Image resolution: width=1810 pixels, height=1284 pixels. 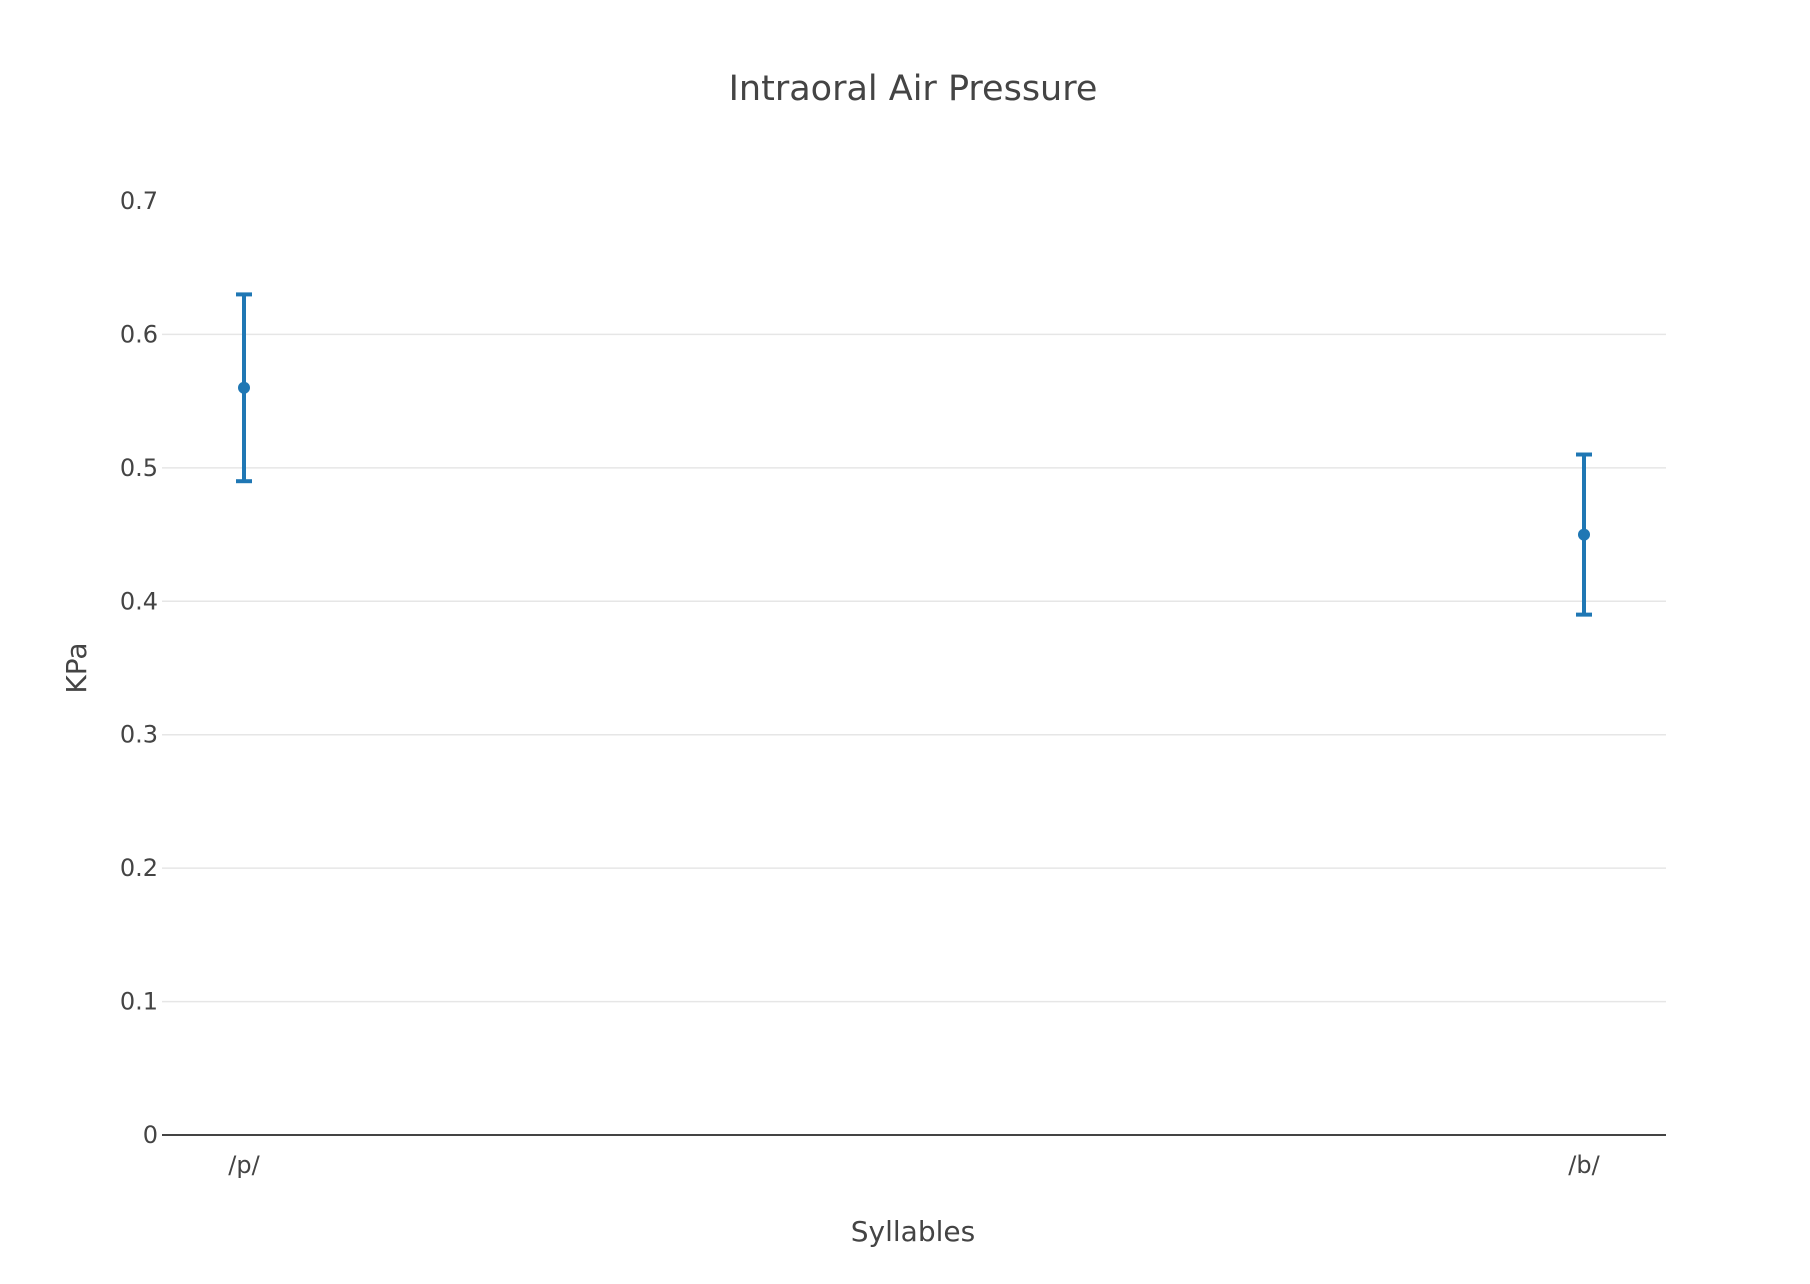 I want to click on y-axis-ticks: 0 0.1 0.2 0.3 0.4 0.5 0.6 0.7, so click(x=139, y=668).